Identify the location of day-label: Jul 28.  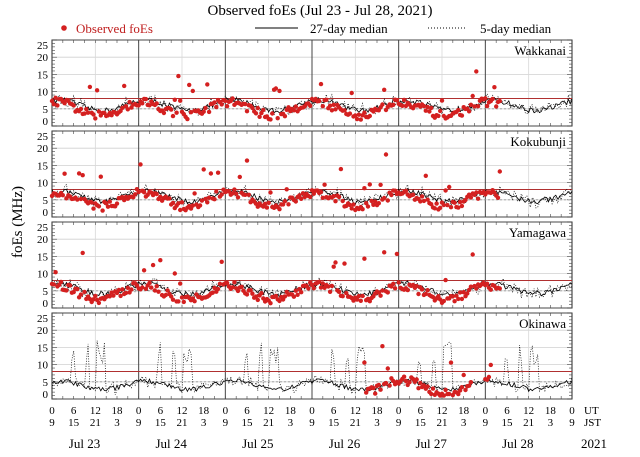
(517, 443).